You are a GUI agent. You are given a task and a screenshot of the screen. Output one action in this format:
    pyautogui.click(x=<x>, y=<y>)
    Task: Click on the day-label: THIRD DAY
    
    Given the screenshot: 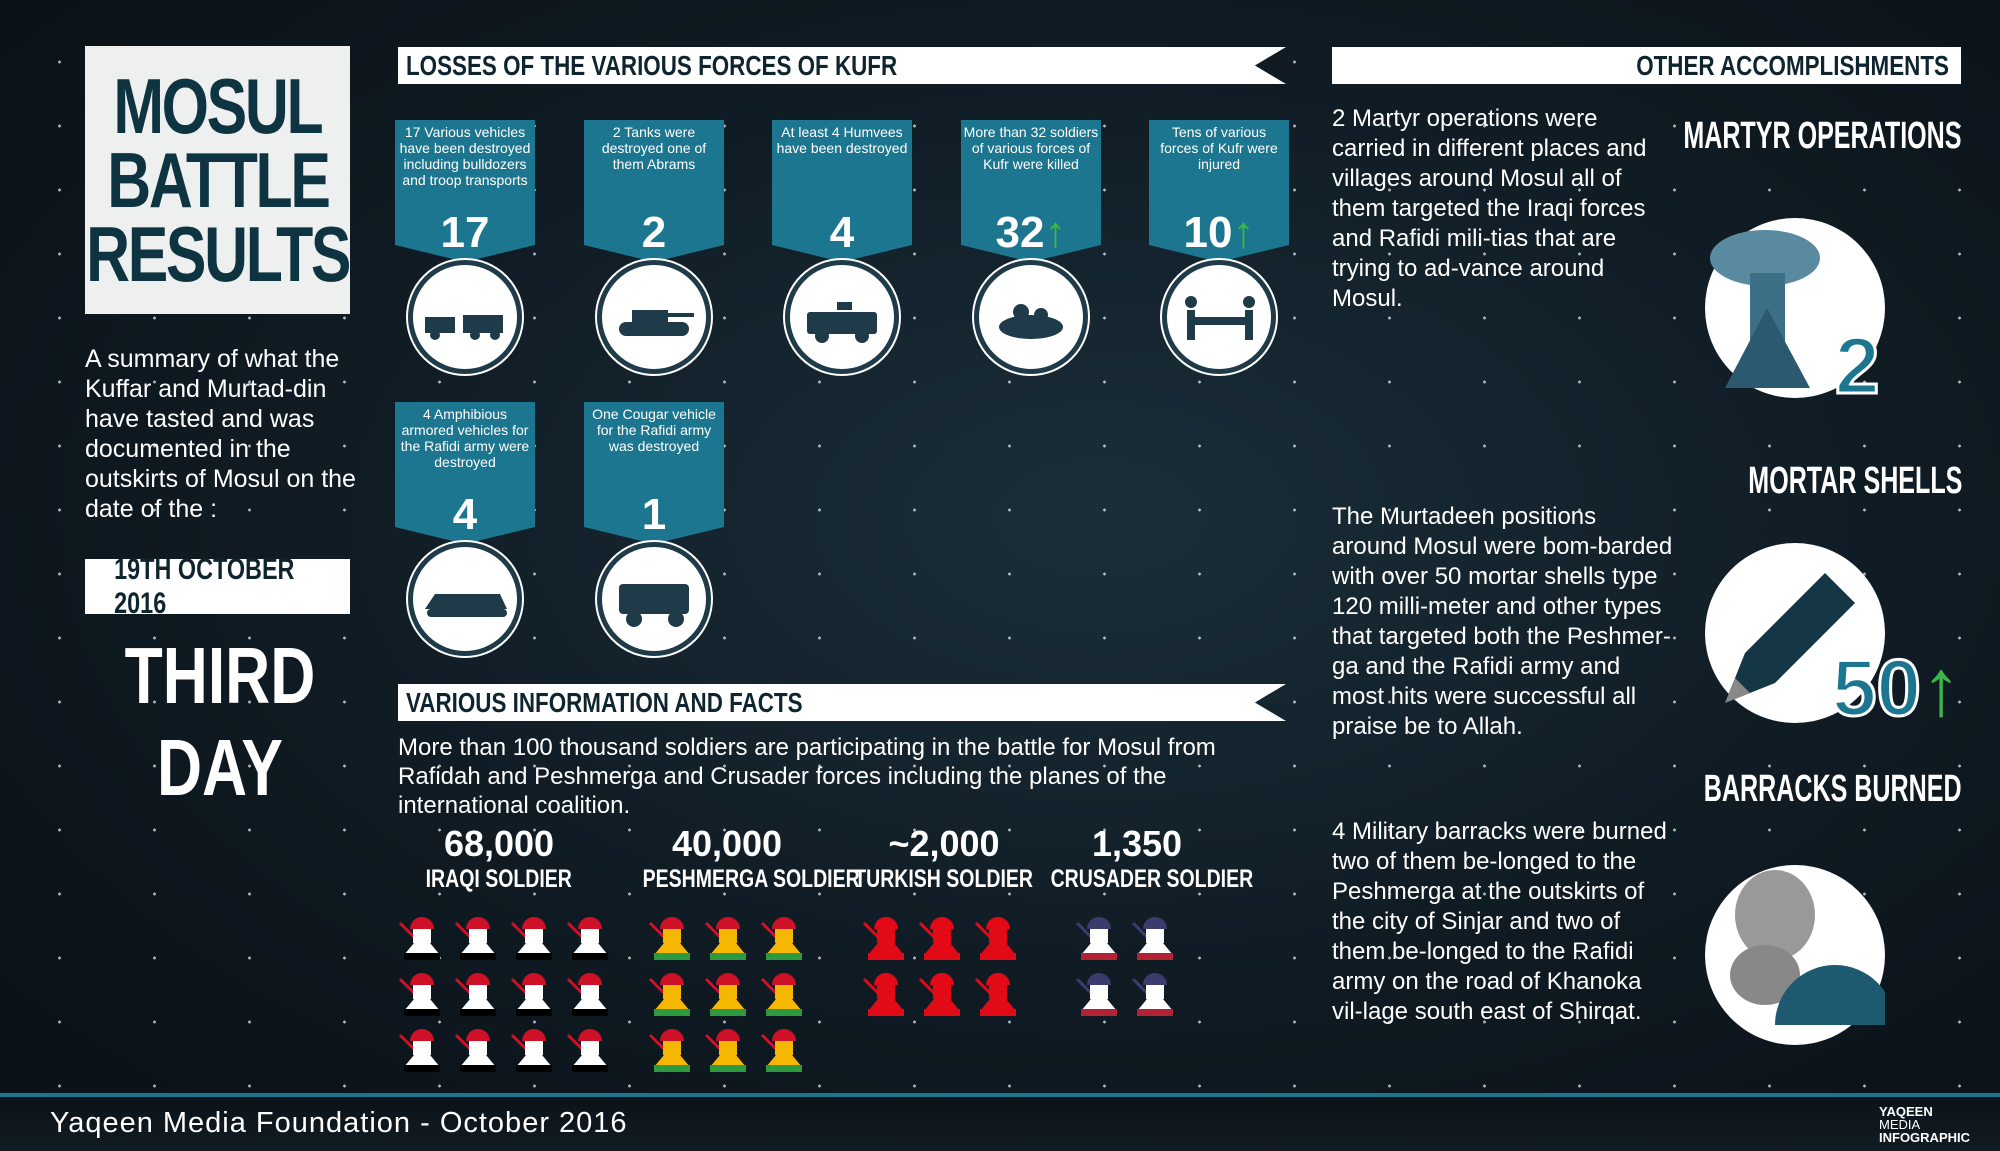 What is the action you would take?
    pyautogui.click(x=220, y=722)
    